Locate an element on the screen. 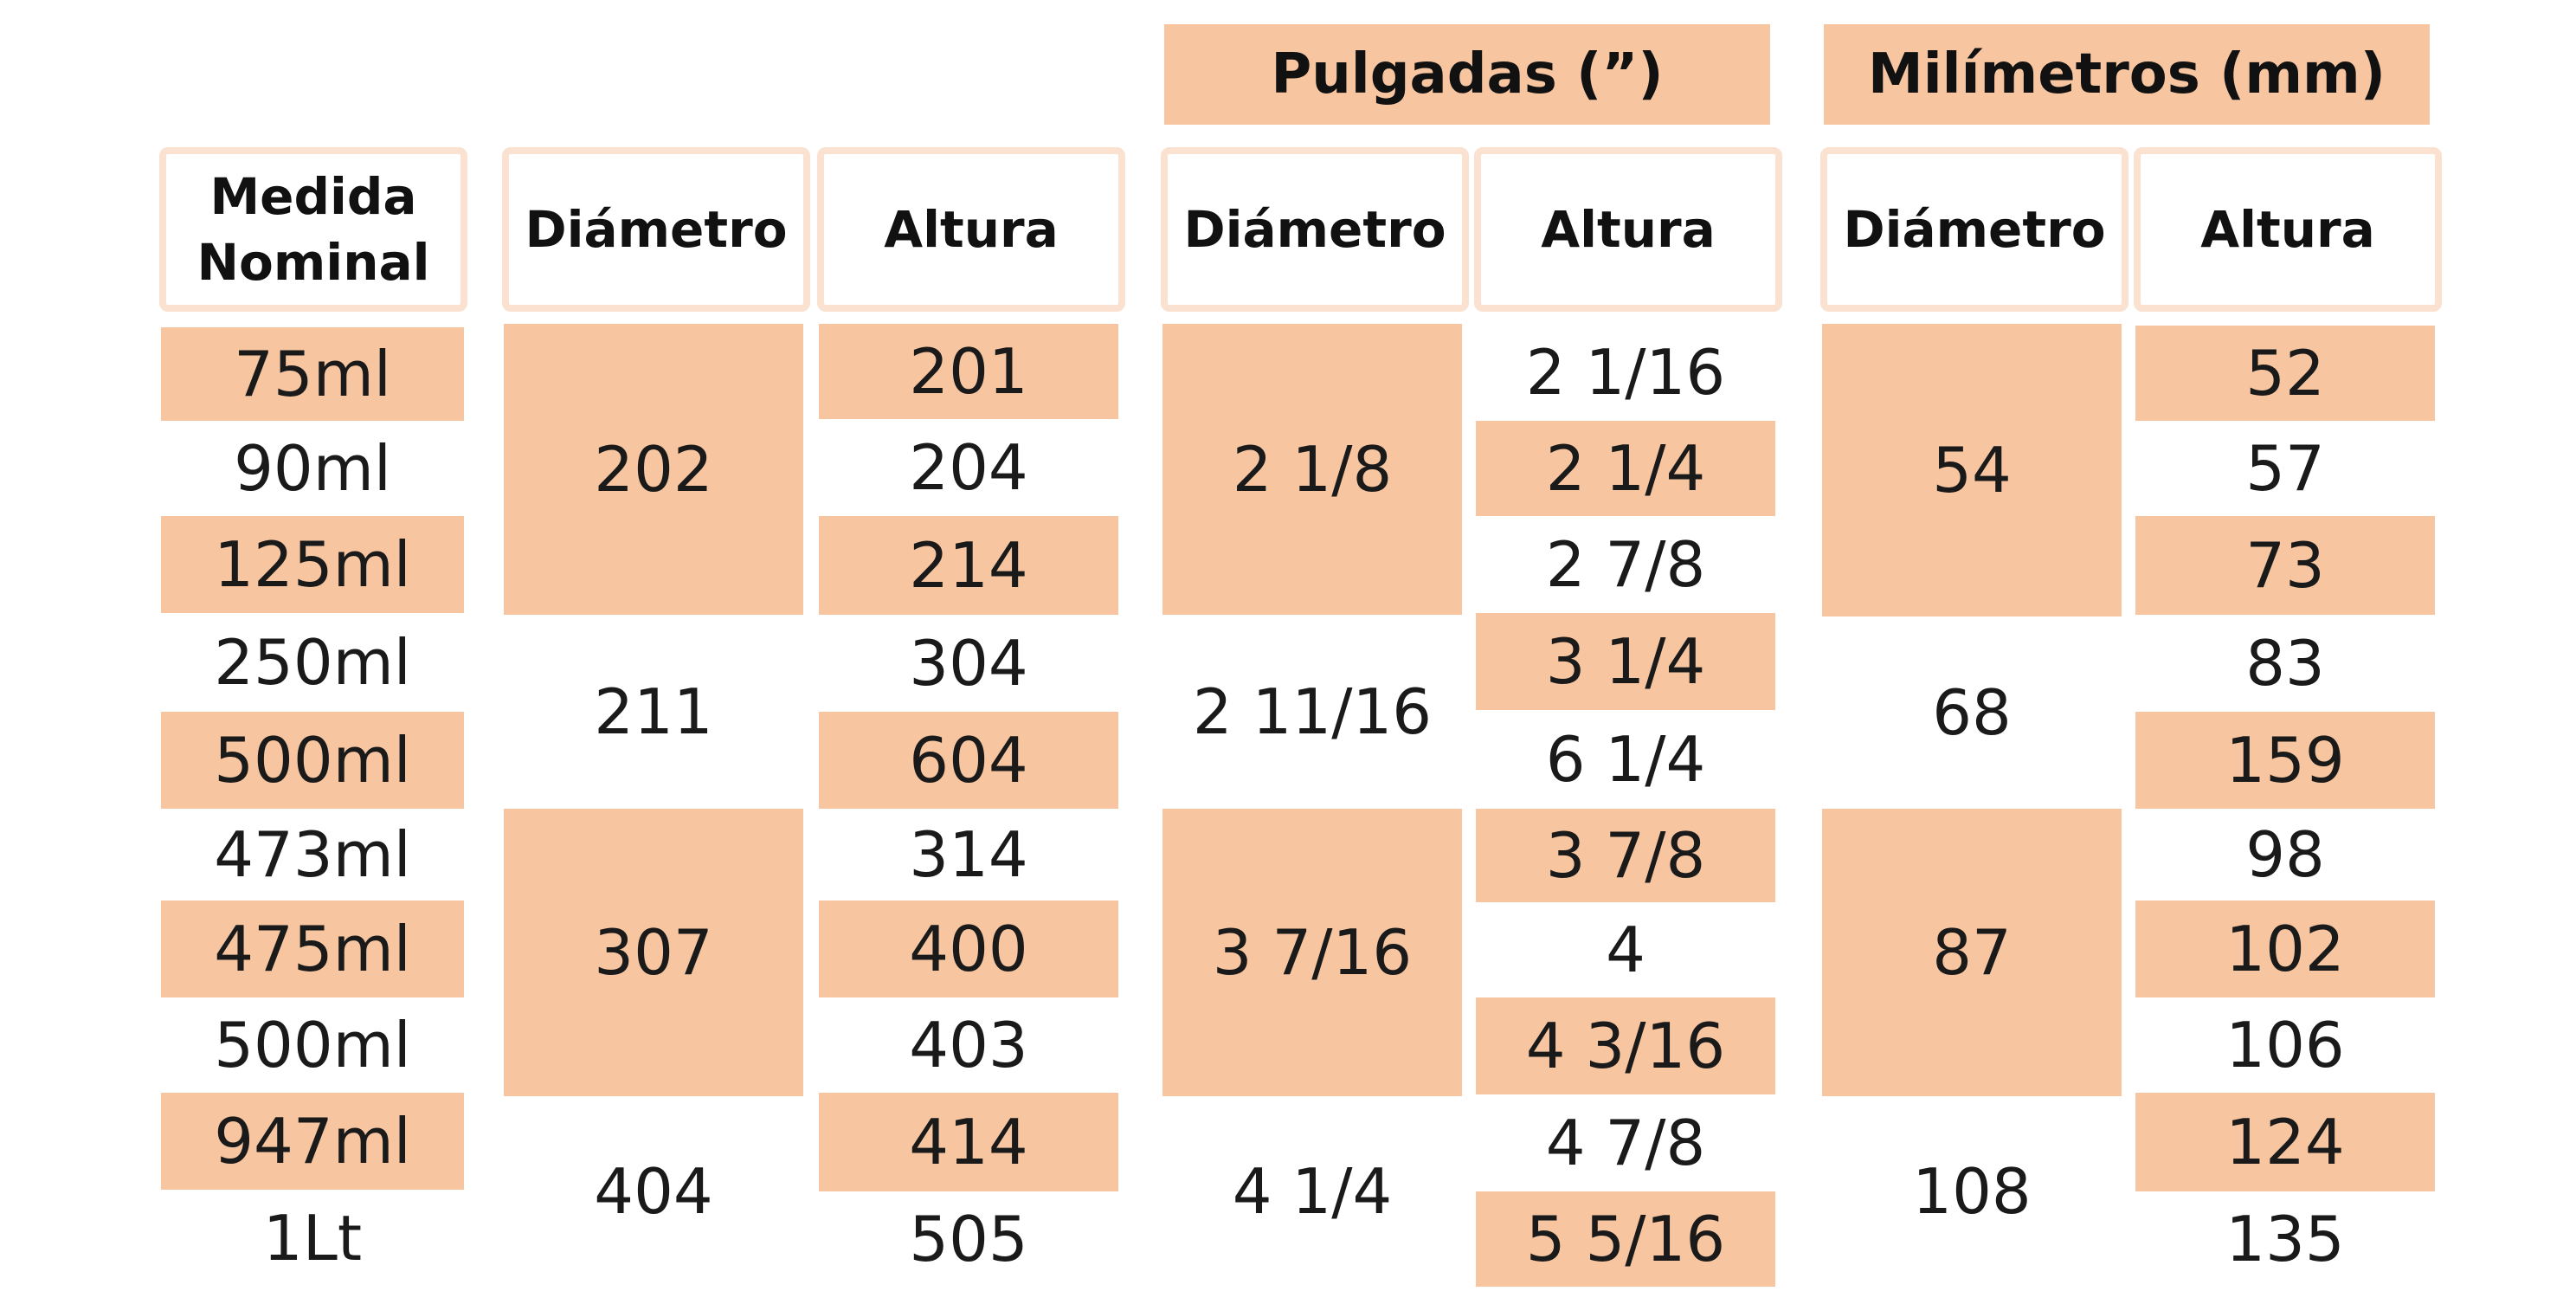 The width and height of the screenshot is (2576, 1304). diameter-inches-cell: 3 7/16 is located at coordinates (1312, 953).